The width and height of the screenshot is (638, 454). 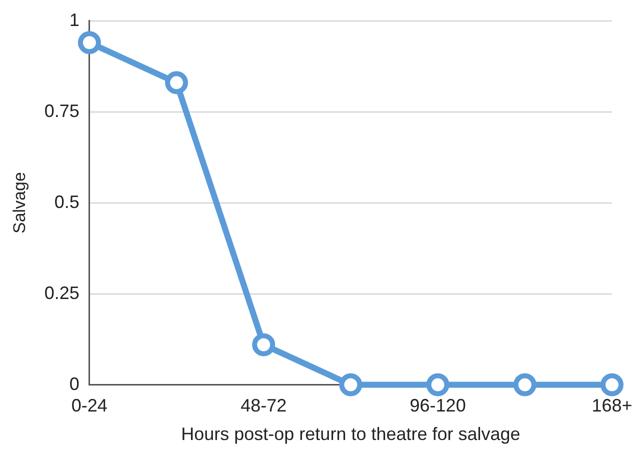 I want to click on y-tick-label: 1, so click(x=74, y=20).